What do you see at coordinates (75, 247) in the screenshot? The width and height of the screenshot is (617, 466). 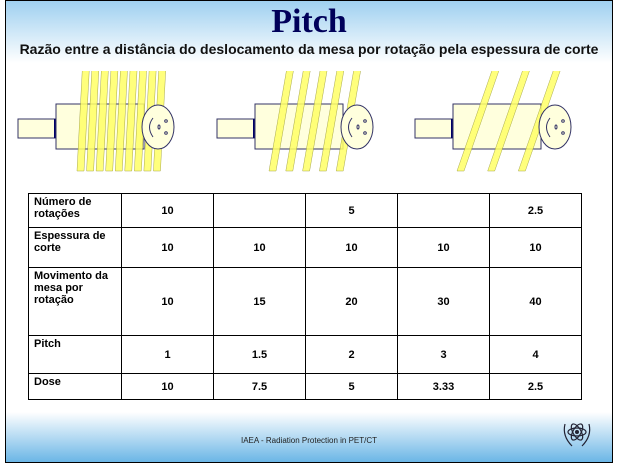 I see `row-label: Espessura de corte` at bounding box center [75, 247].